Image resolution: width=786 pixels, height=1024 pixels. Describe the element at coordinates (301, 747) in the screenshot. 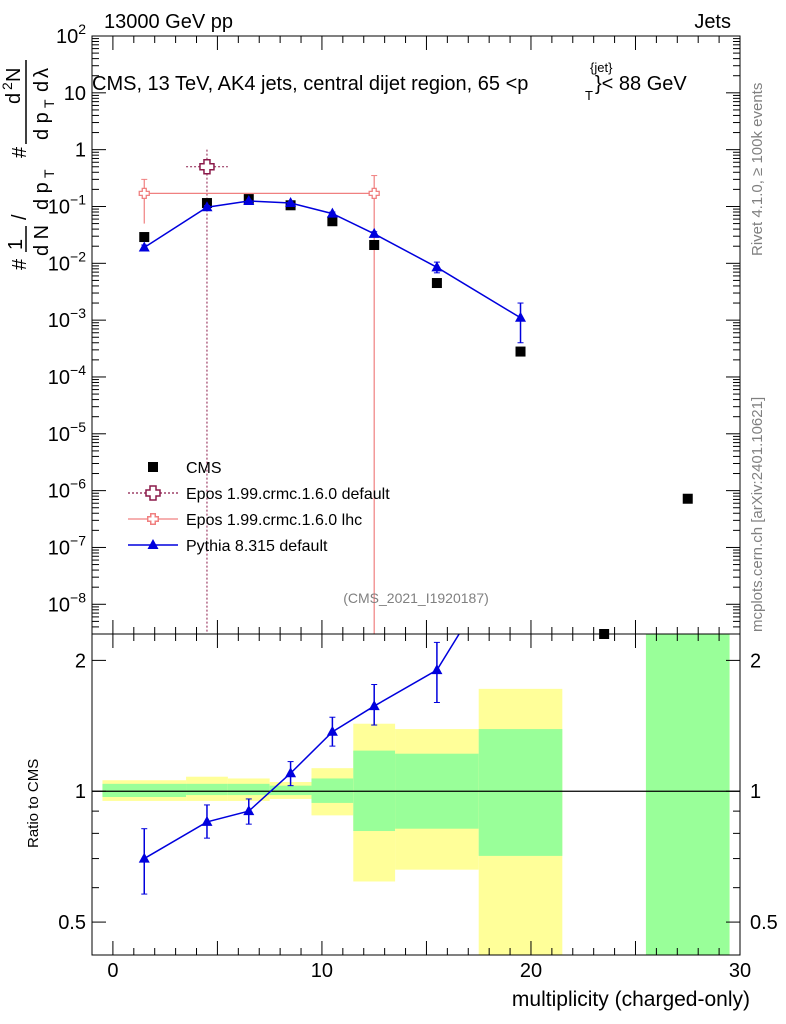

I see `ratio-pythia-line` at that location.